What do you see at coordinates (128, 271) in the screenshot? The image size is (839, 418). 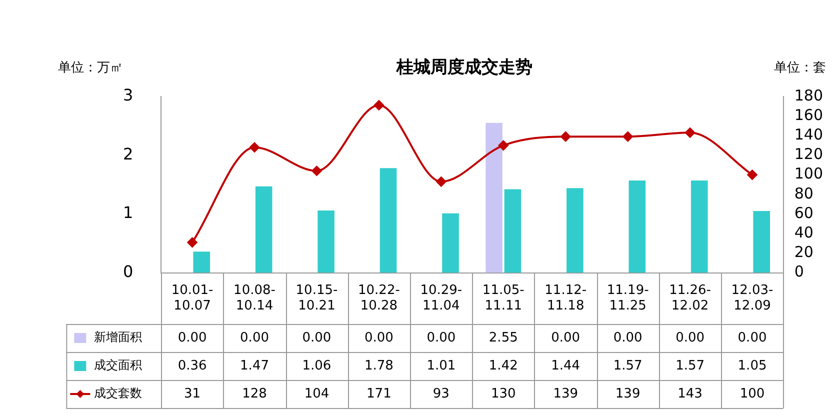 I see `y-tick-label: 0` at bounding box center [128, 271].